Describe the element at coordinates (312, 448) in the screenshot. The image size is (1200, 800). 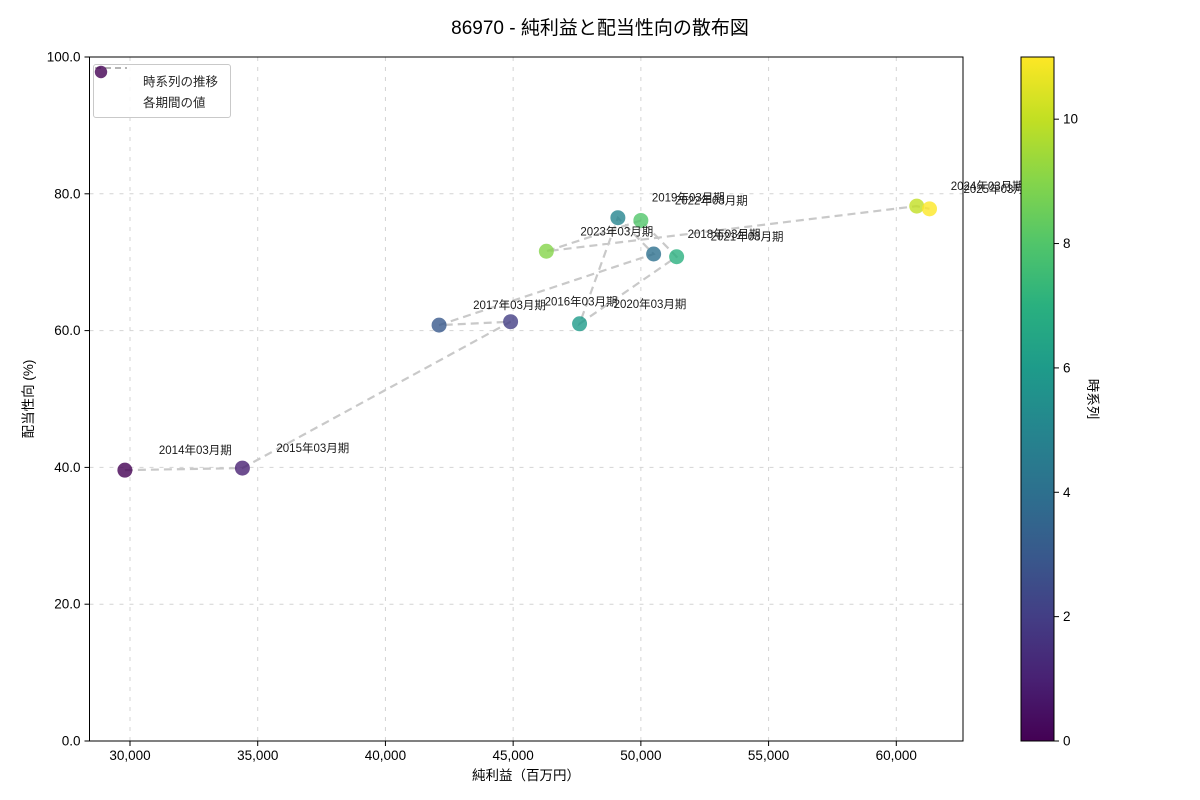
I see `point-annotation: 2015年03月期` at that location.